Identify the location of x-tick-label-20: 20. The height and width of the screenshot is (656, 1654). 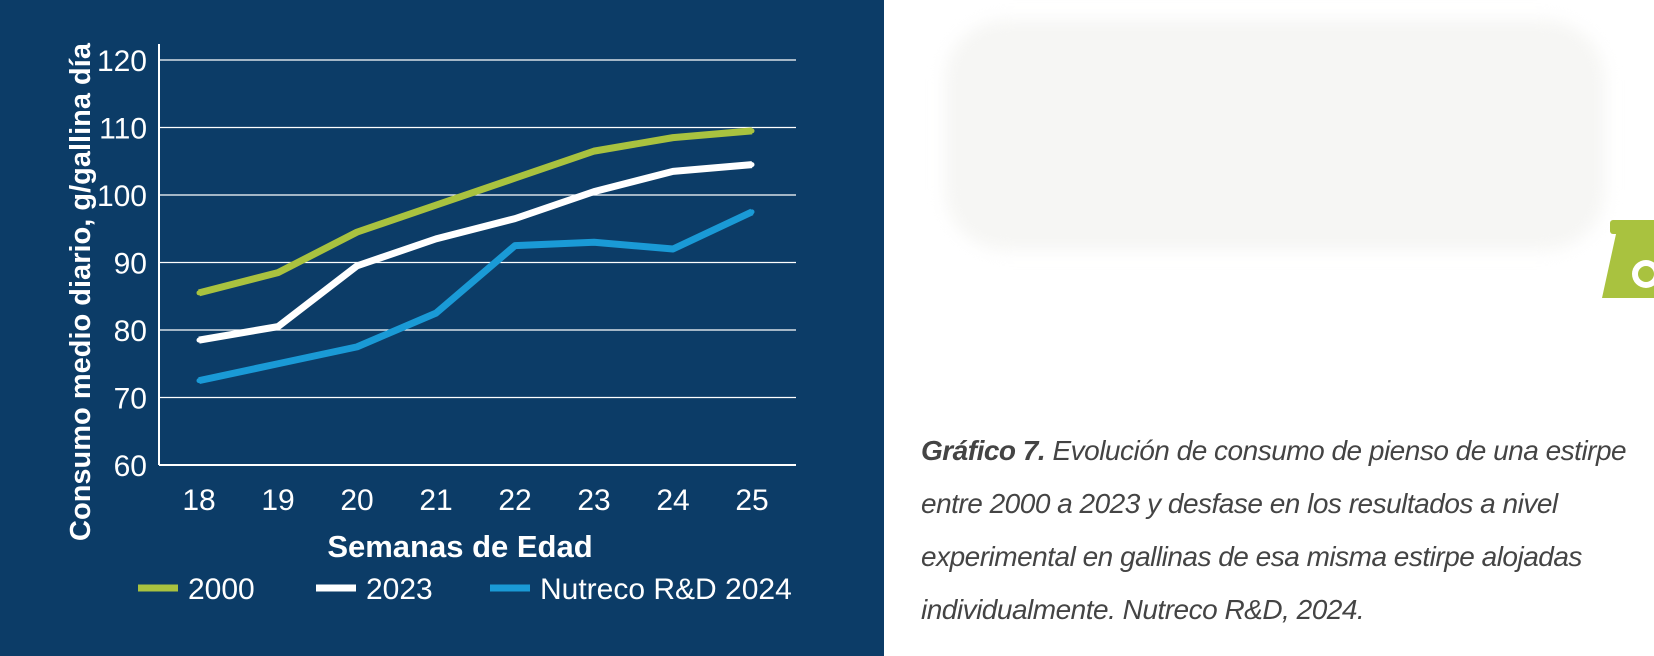
(356, 500).